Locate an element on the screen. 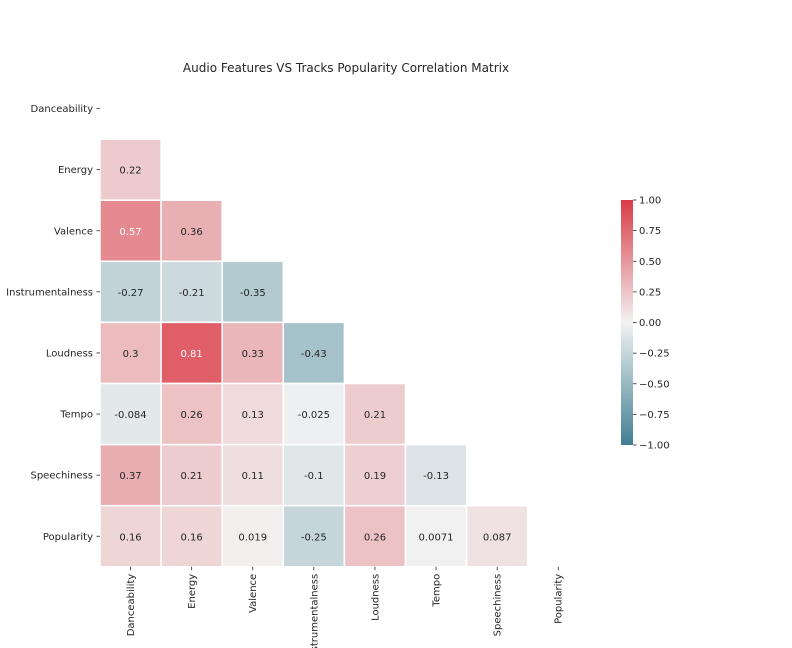  cell-value-label: 0.087 is located at coordinates (497, 537).